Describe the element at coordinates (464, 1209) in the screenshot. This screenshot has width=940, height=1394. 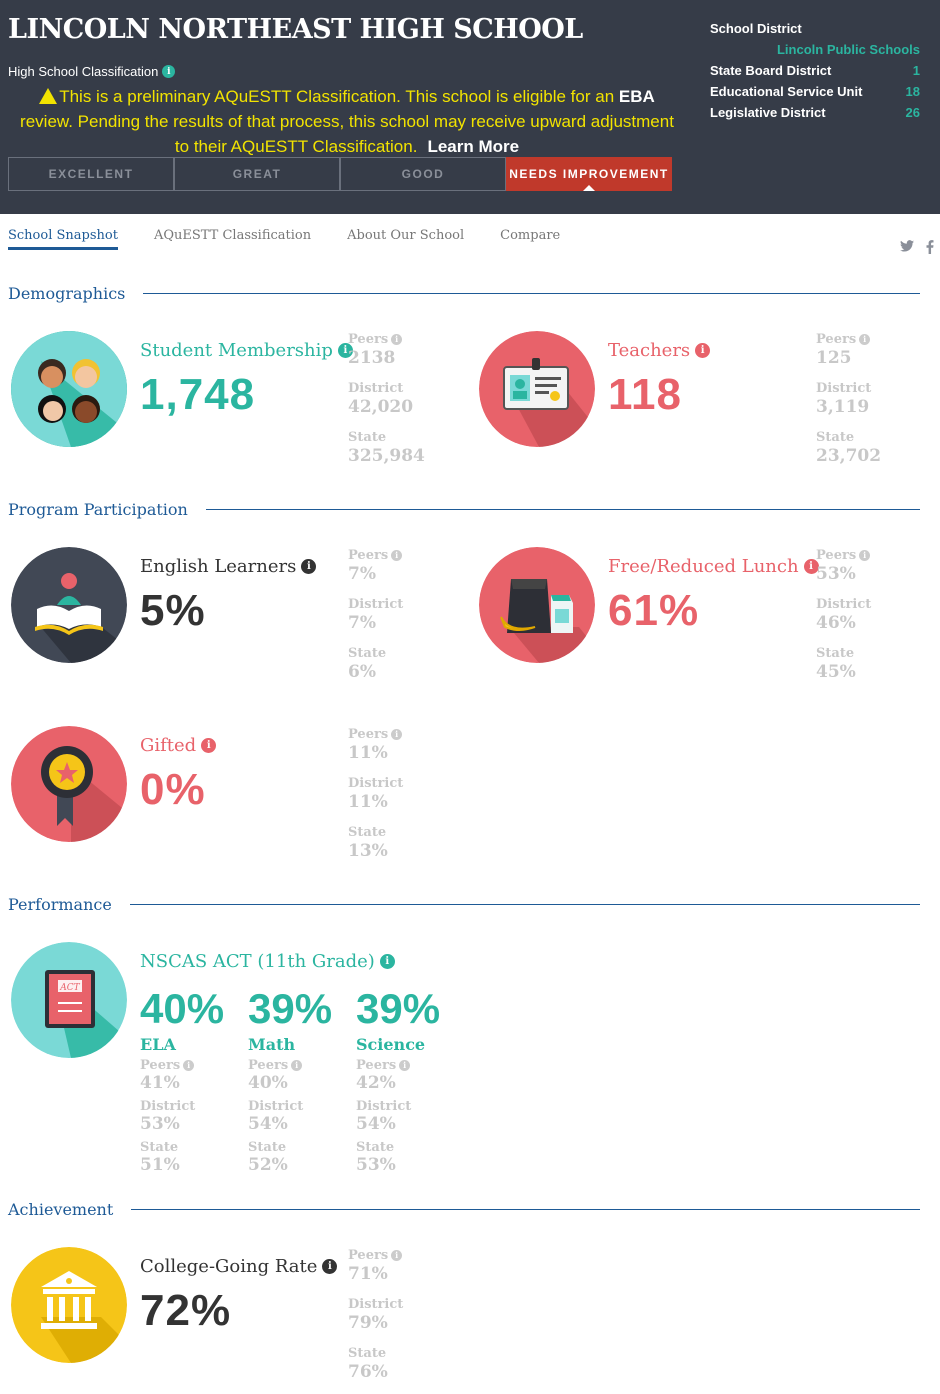
I see `section-achievement: Achievement` at that location.